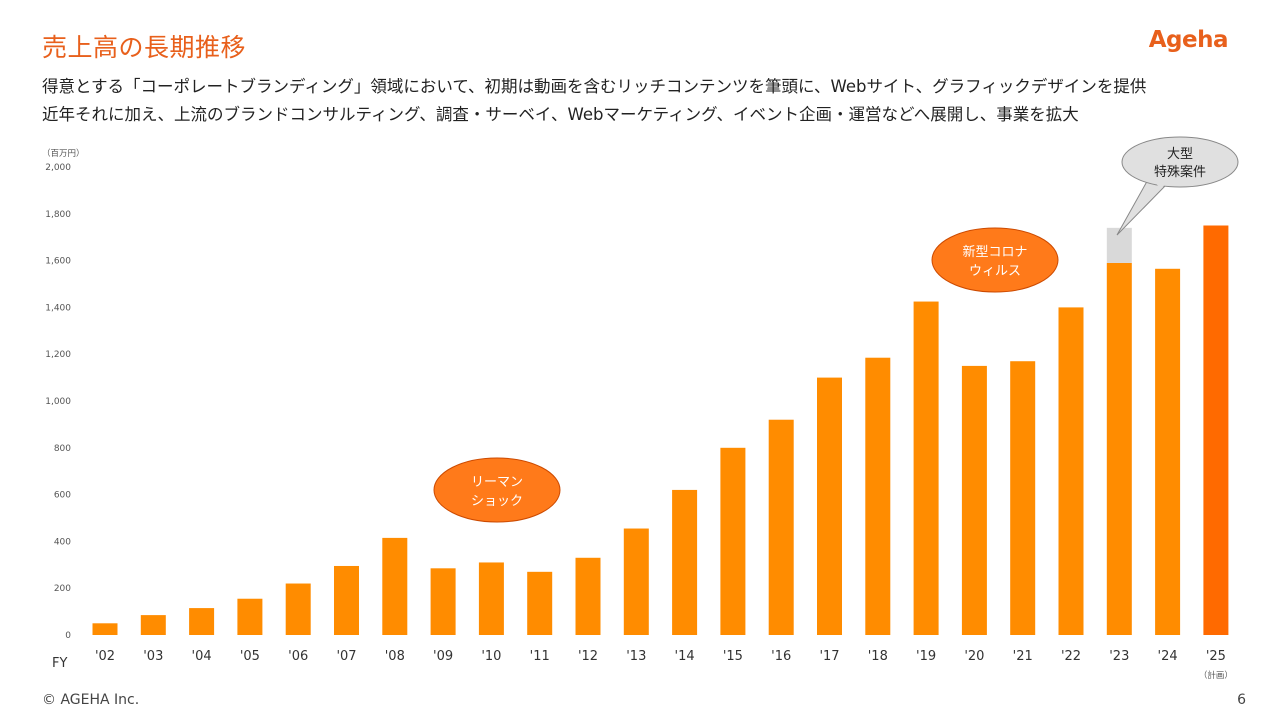  What do you see at coordinates (58, 262) in the screenshot?
I see `y-tick-label: 1,600` at bounding box center [58, 262].